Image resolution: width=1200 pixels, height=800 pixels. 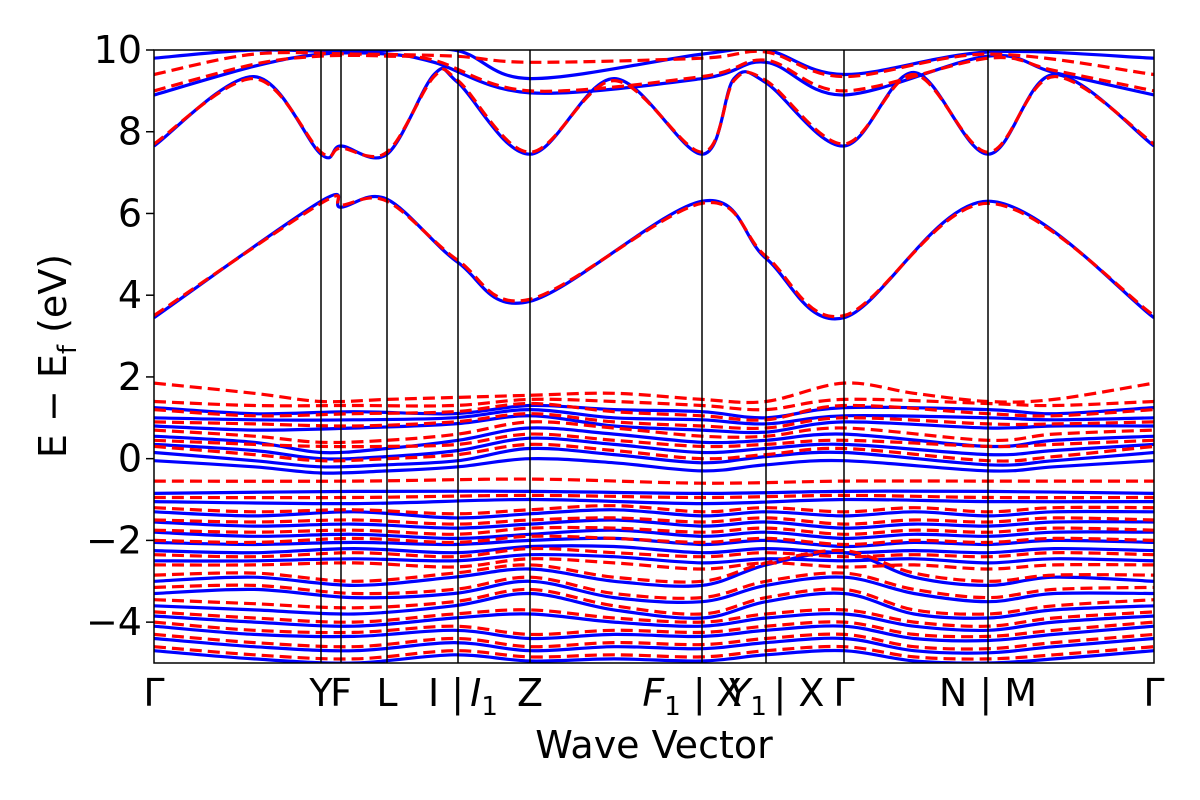 What do you see at coordinates (484, 696) in the screenshot?
I see `kpoint-label-5: I1` at bounding box center [484, 696].